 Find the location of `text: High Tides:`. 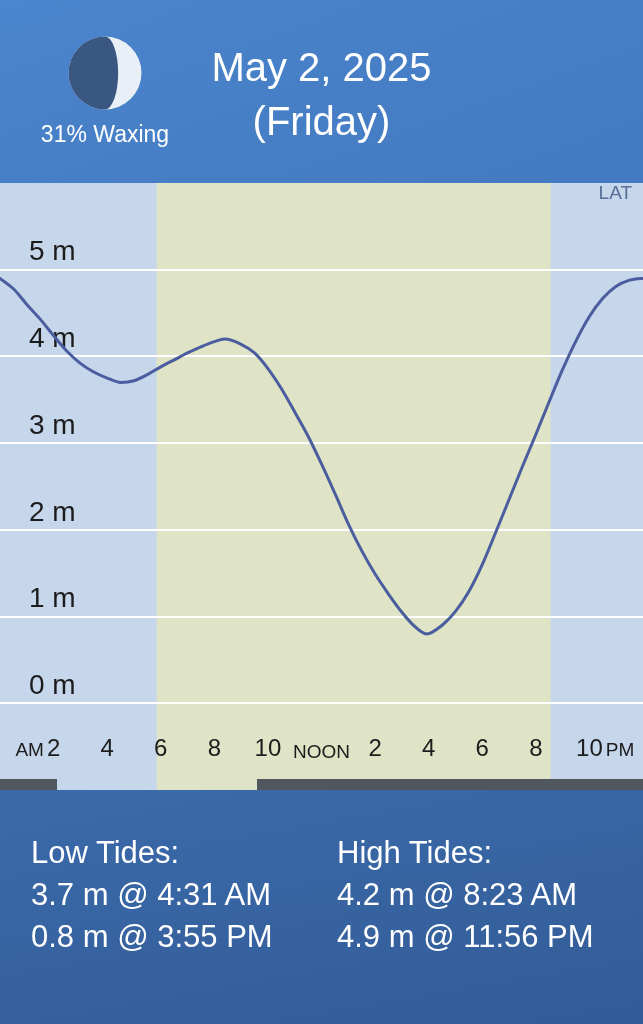

text: High Tides: is located at coordinates (415, 853).